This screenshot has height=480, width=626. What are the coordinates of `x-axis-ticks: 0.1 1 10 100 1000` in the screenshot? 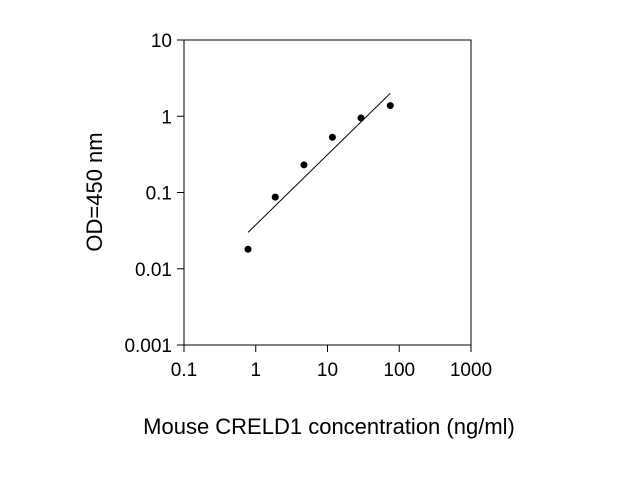 It's located at (331, 363).